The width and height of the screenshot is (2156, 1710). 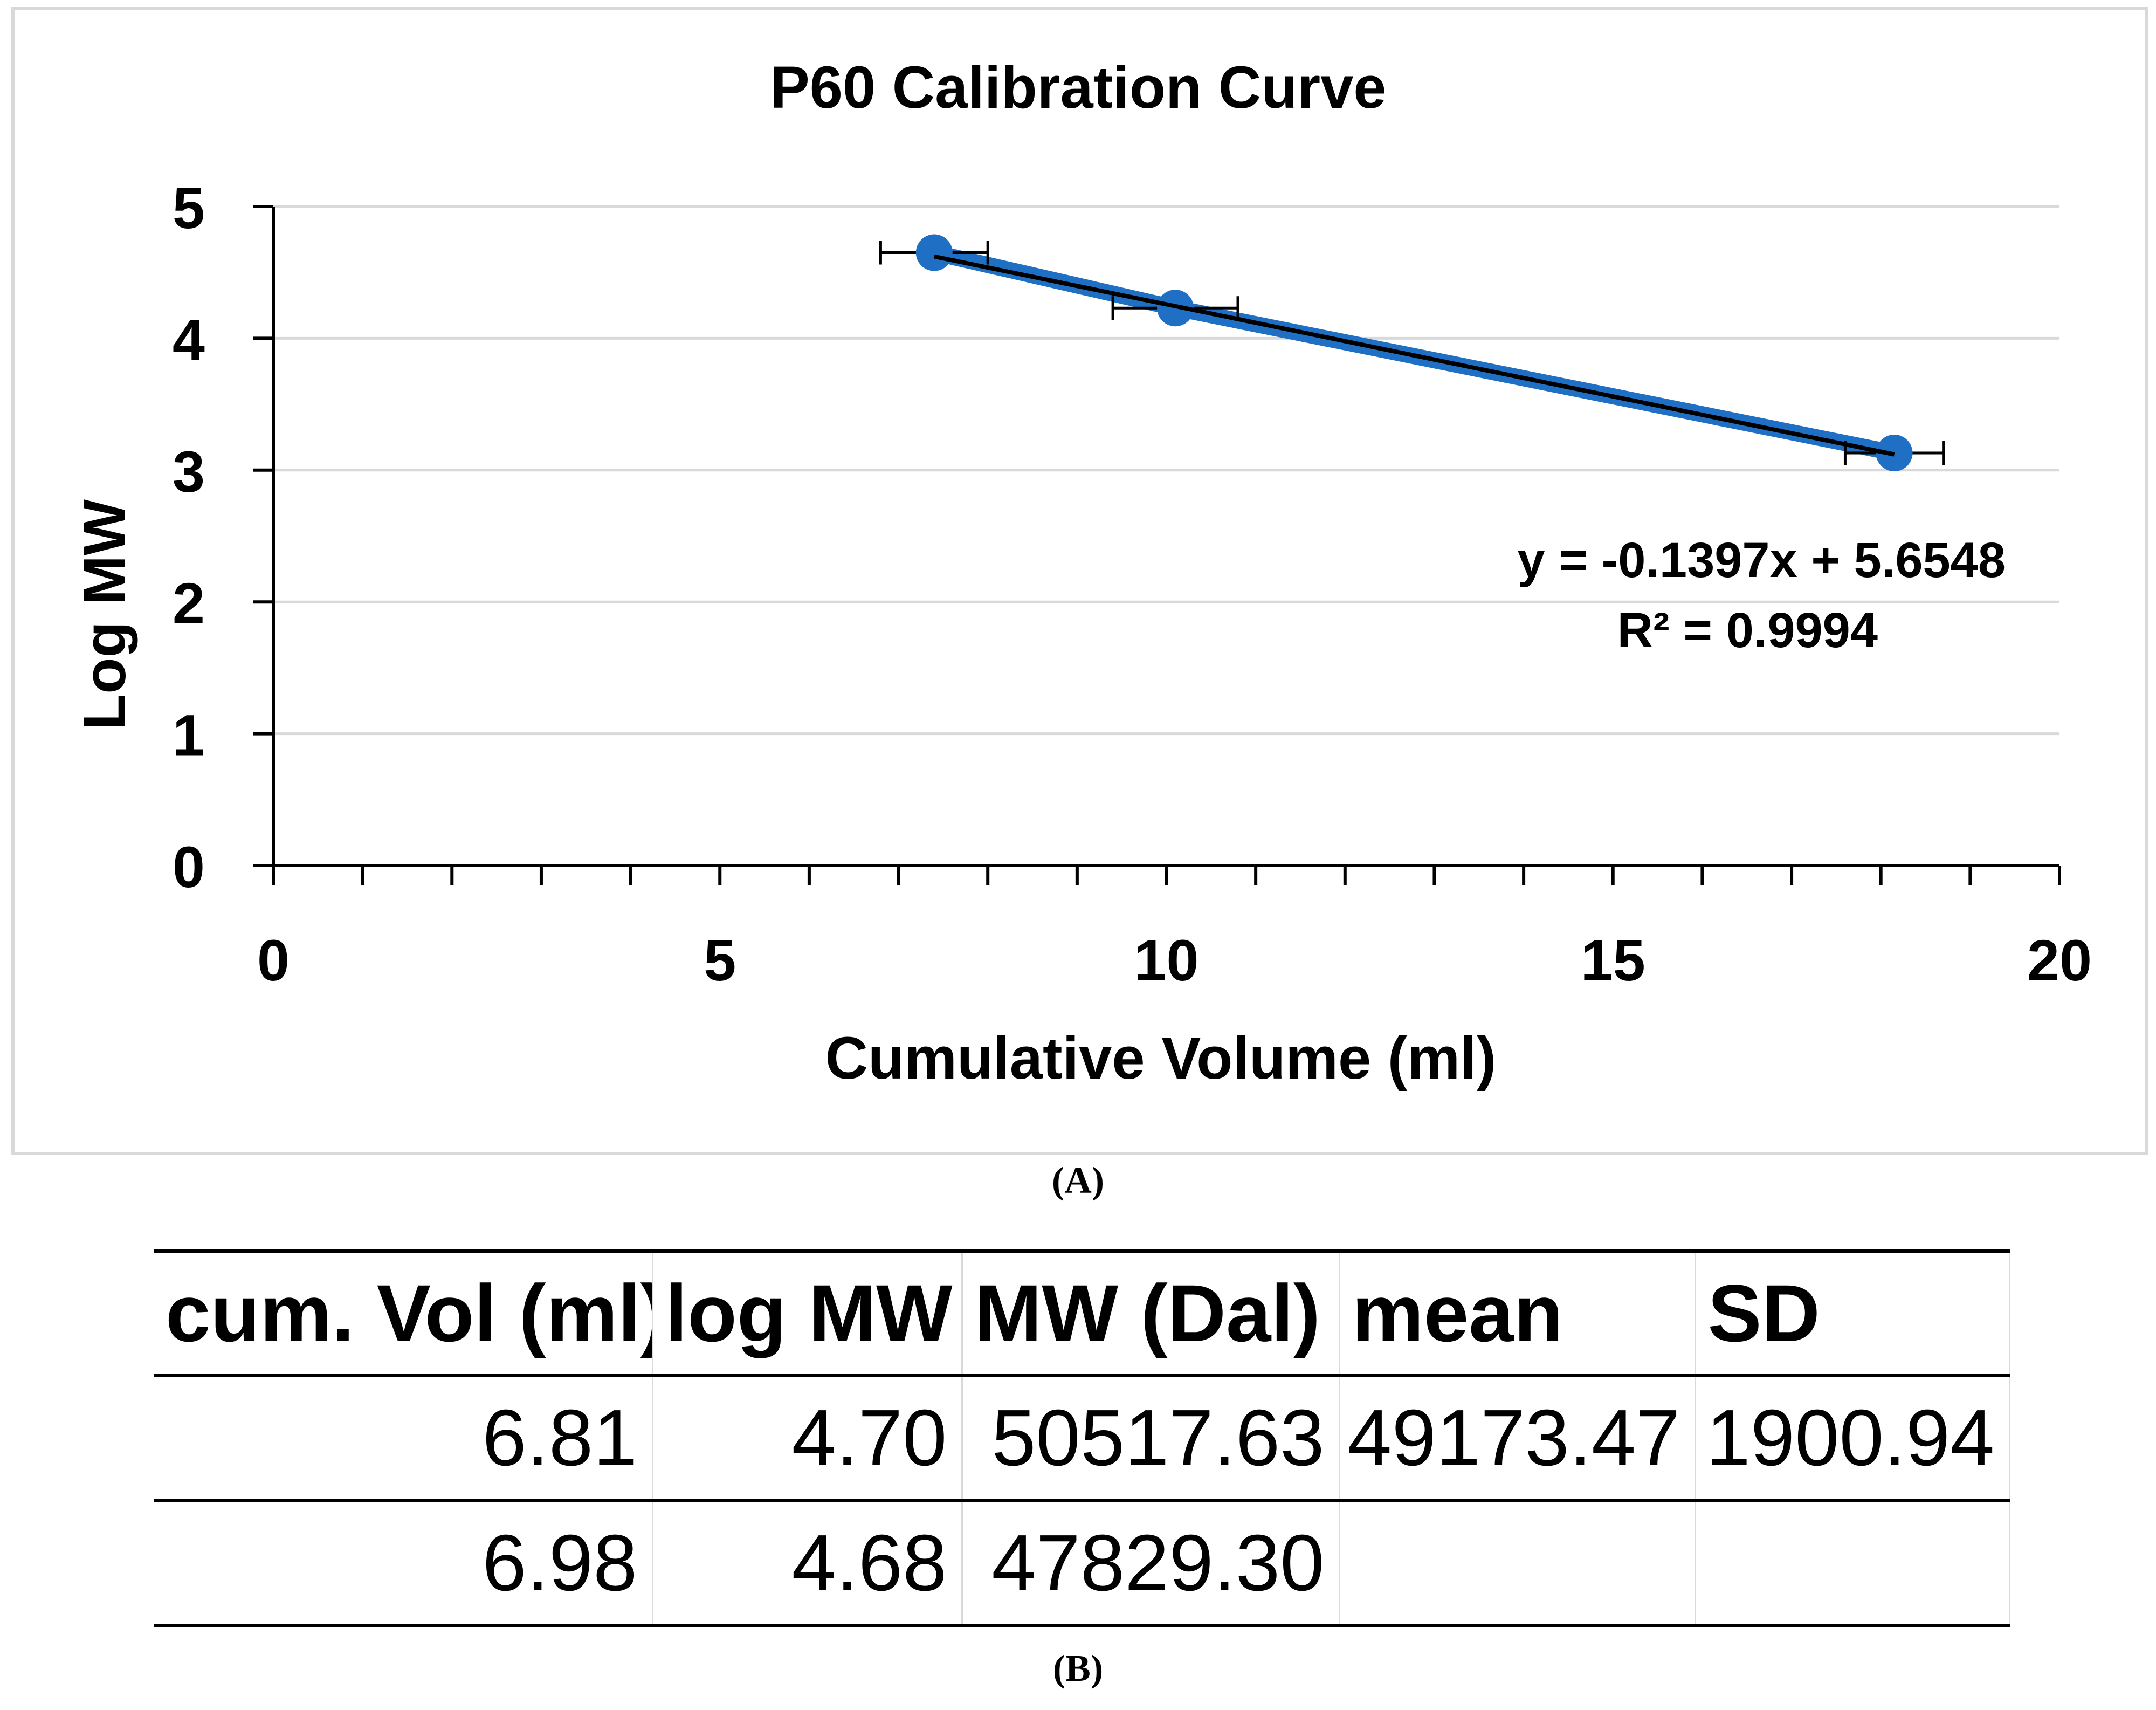 I want to click on cell-mean, so click(x=1517, y=1563).